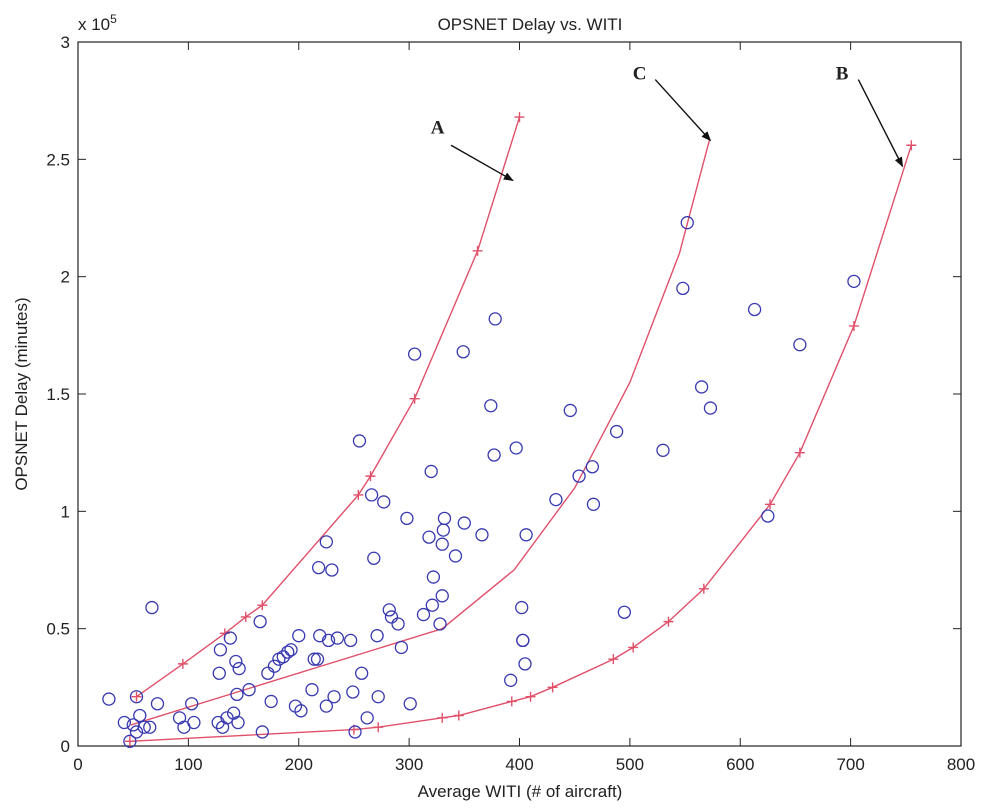 This screenshot has width=992, height=809. I want to click on chart-title: OPSNET Delay vs. WITI, so click(530, 24).